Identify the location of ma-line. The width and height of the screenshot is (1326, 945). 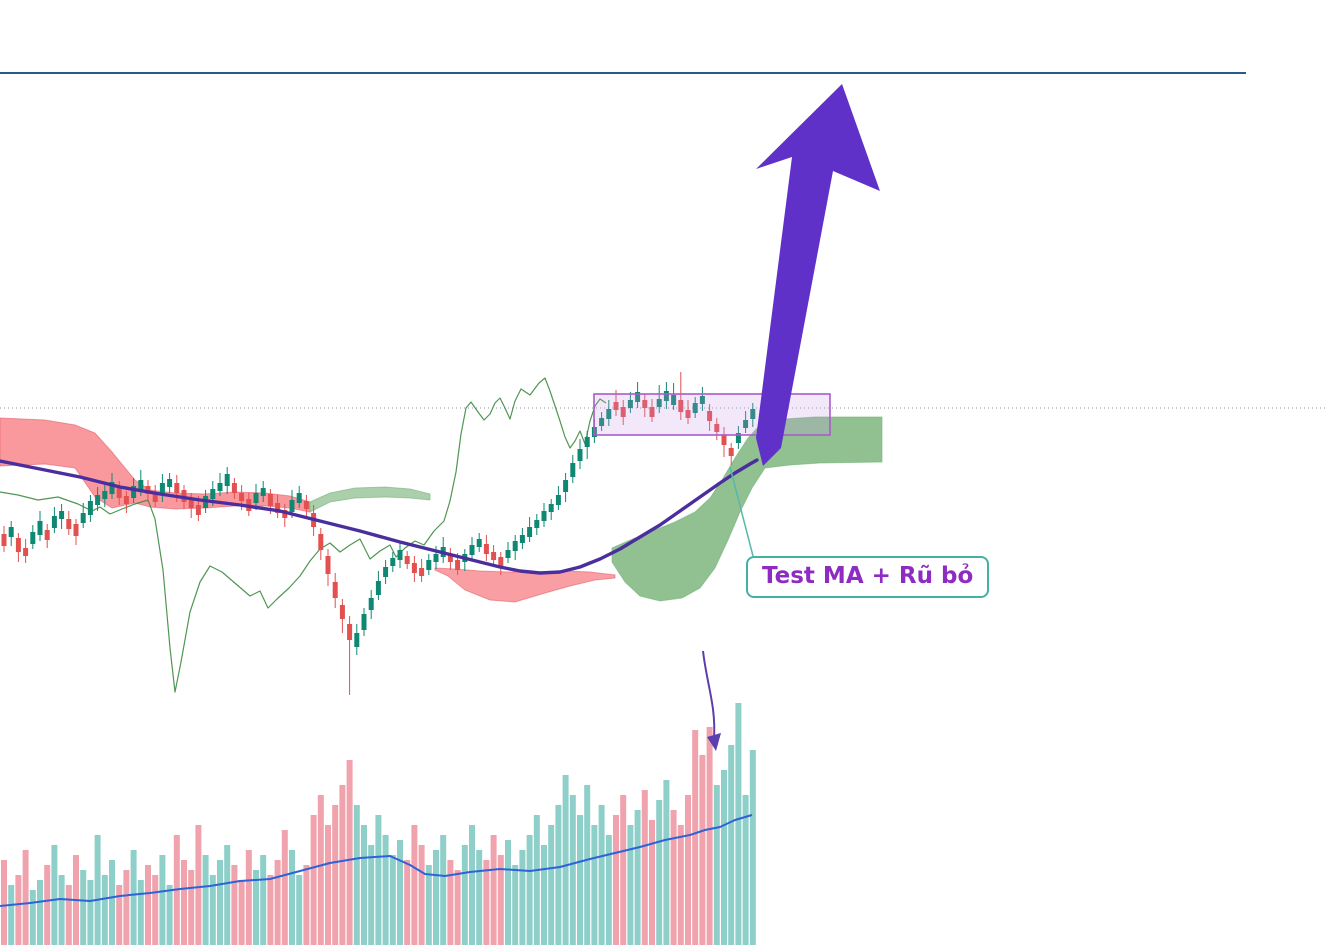
(379, 516).